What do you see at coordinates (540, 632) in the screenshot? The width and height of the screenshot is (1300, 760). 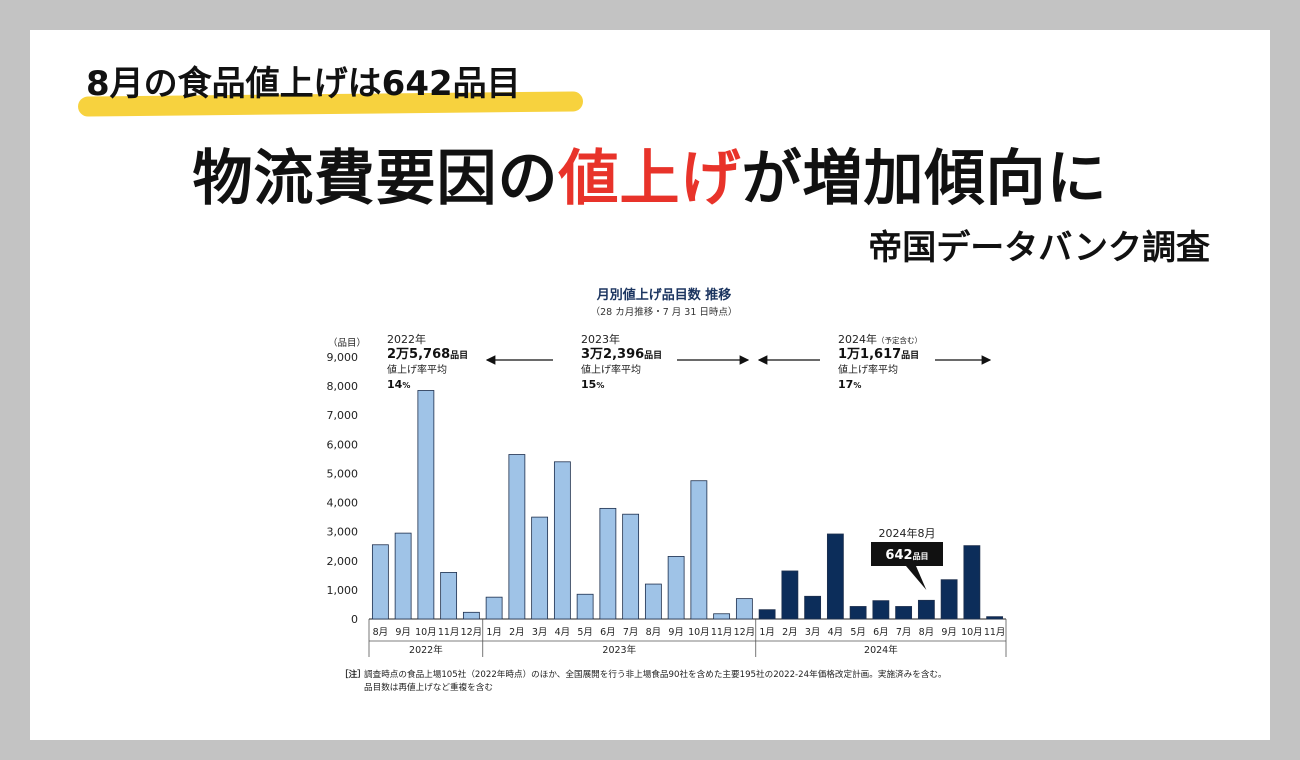 I see `x-tick-label: 3月` at bounding box center [540, 632].